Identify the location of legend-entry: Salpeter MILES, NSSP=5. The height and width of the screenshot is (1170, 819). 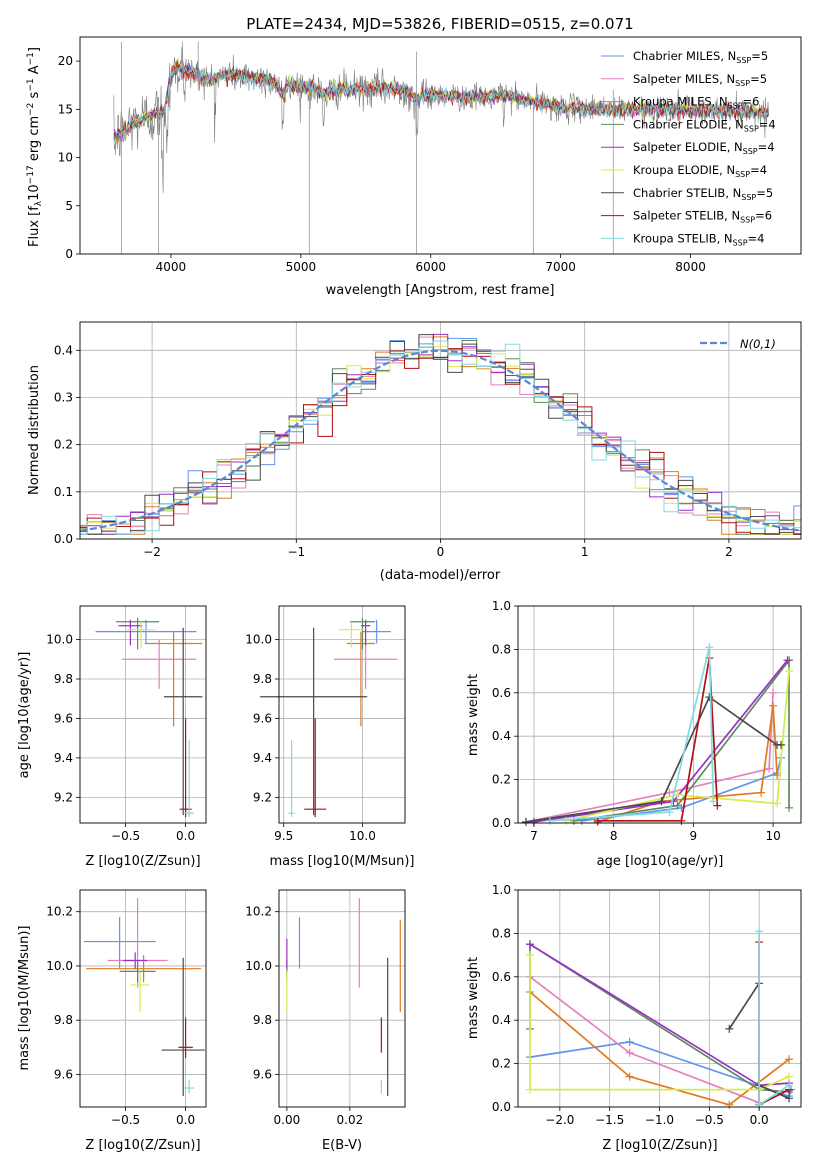
(700, 80).